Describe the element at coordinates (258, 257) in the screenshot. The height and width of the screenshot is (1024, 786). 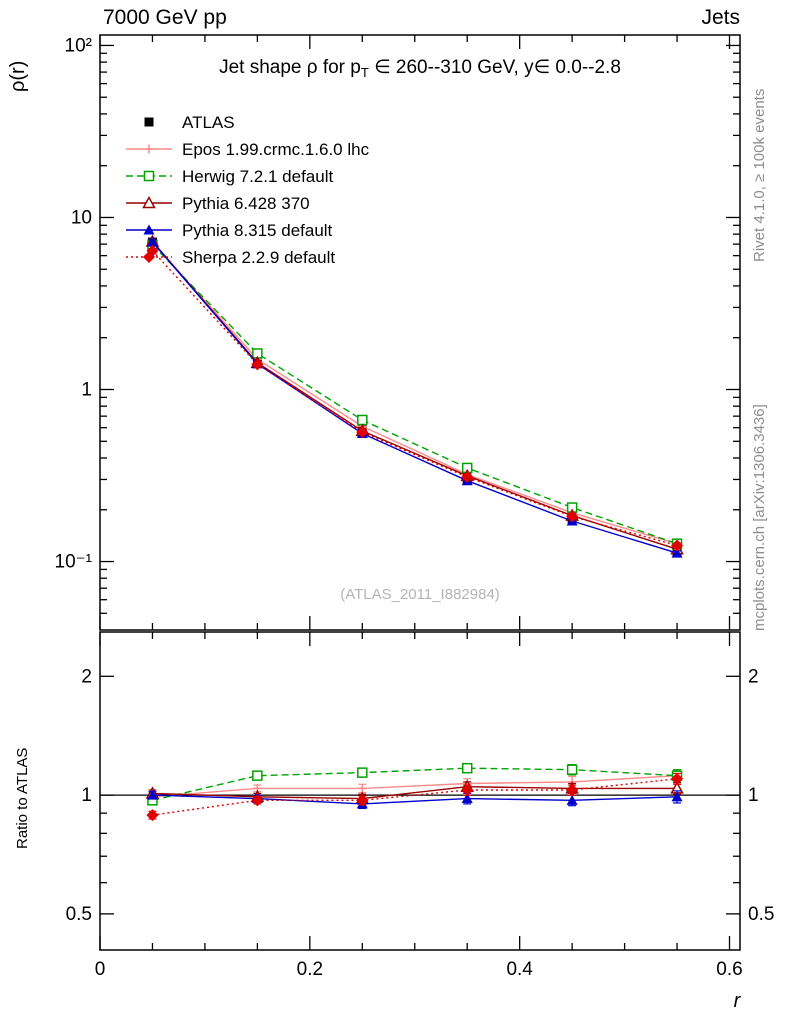
I see `svg-text: Sherpa 2.2.9 default` at that location.